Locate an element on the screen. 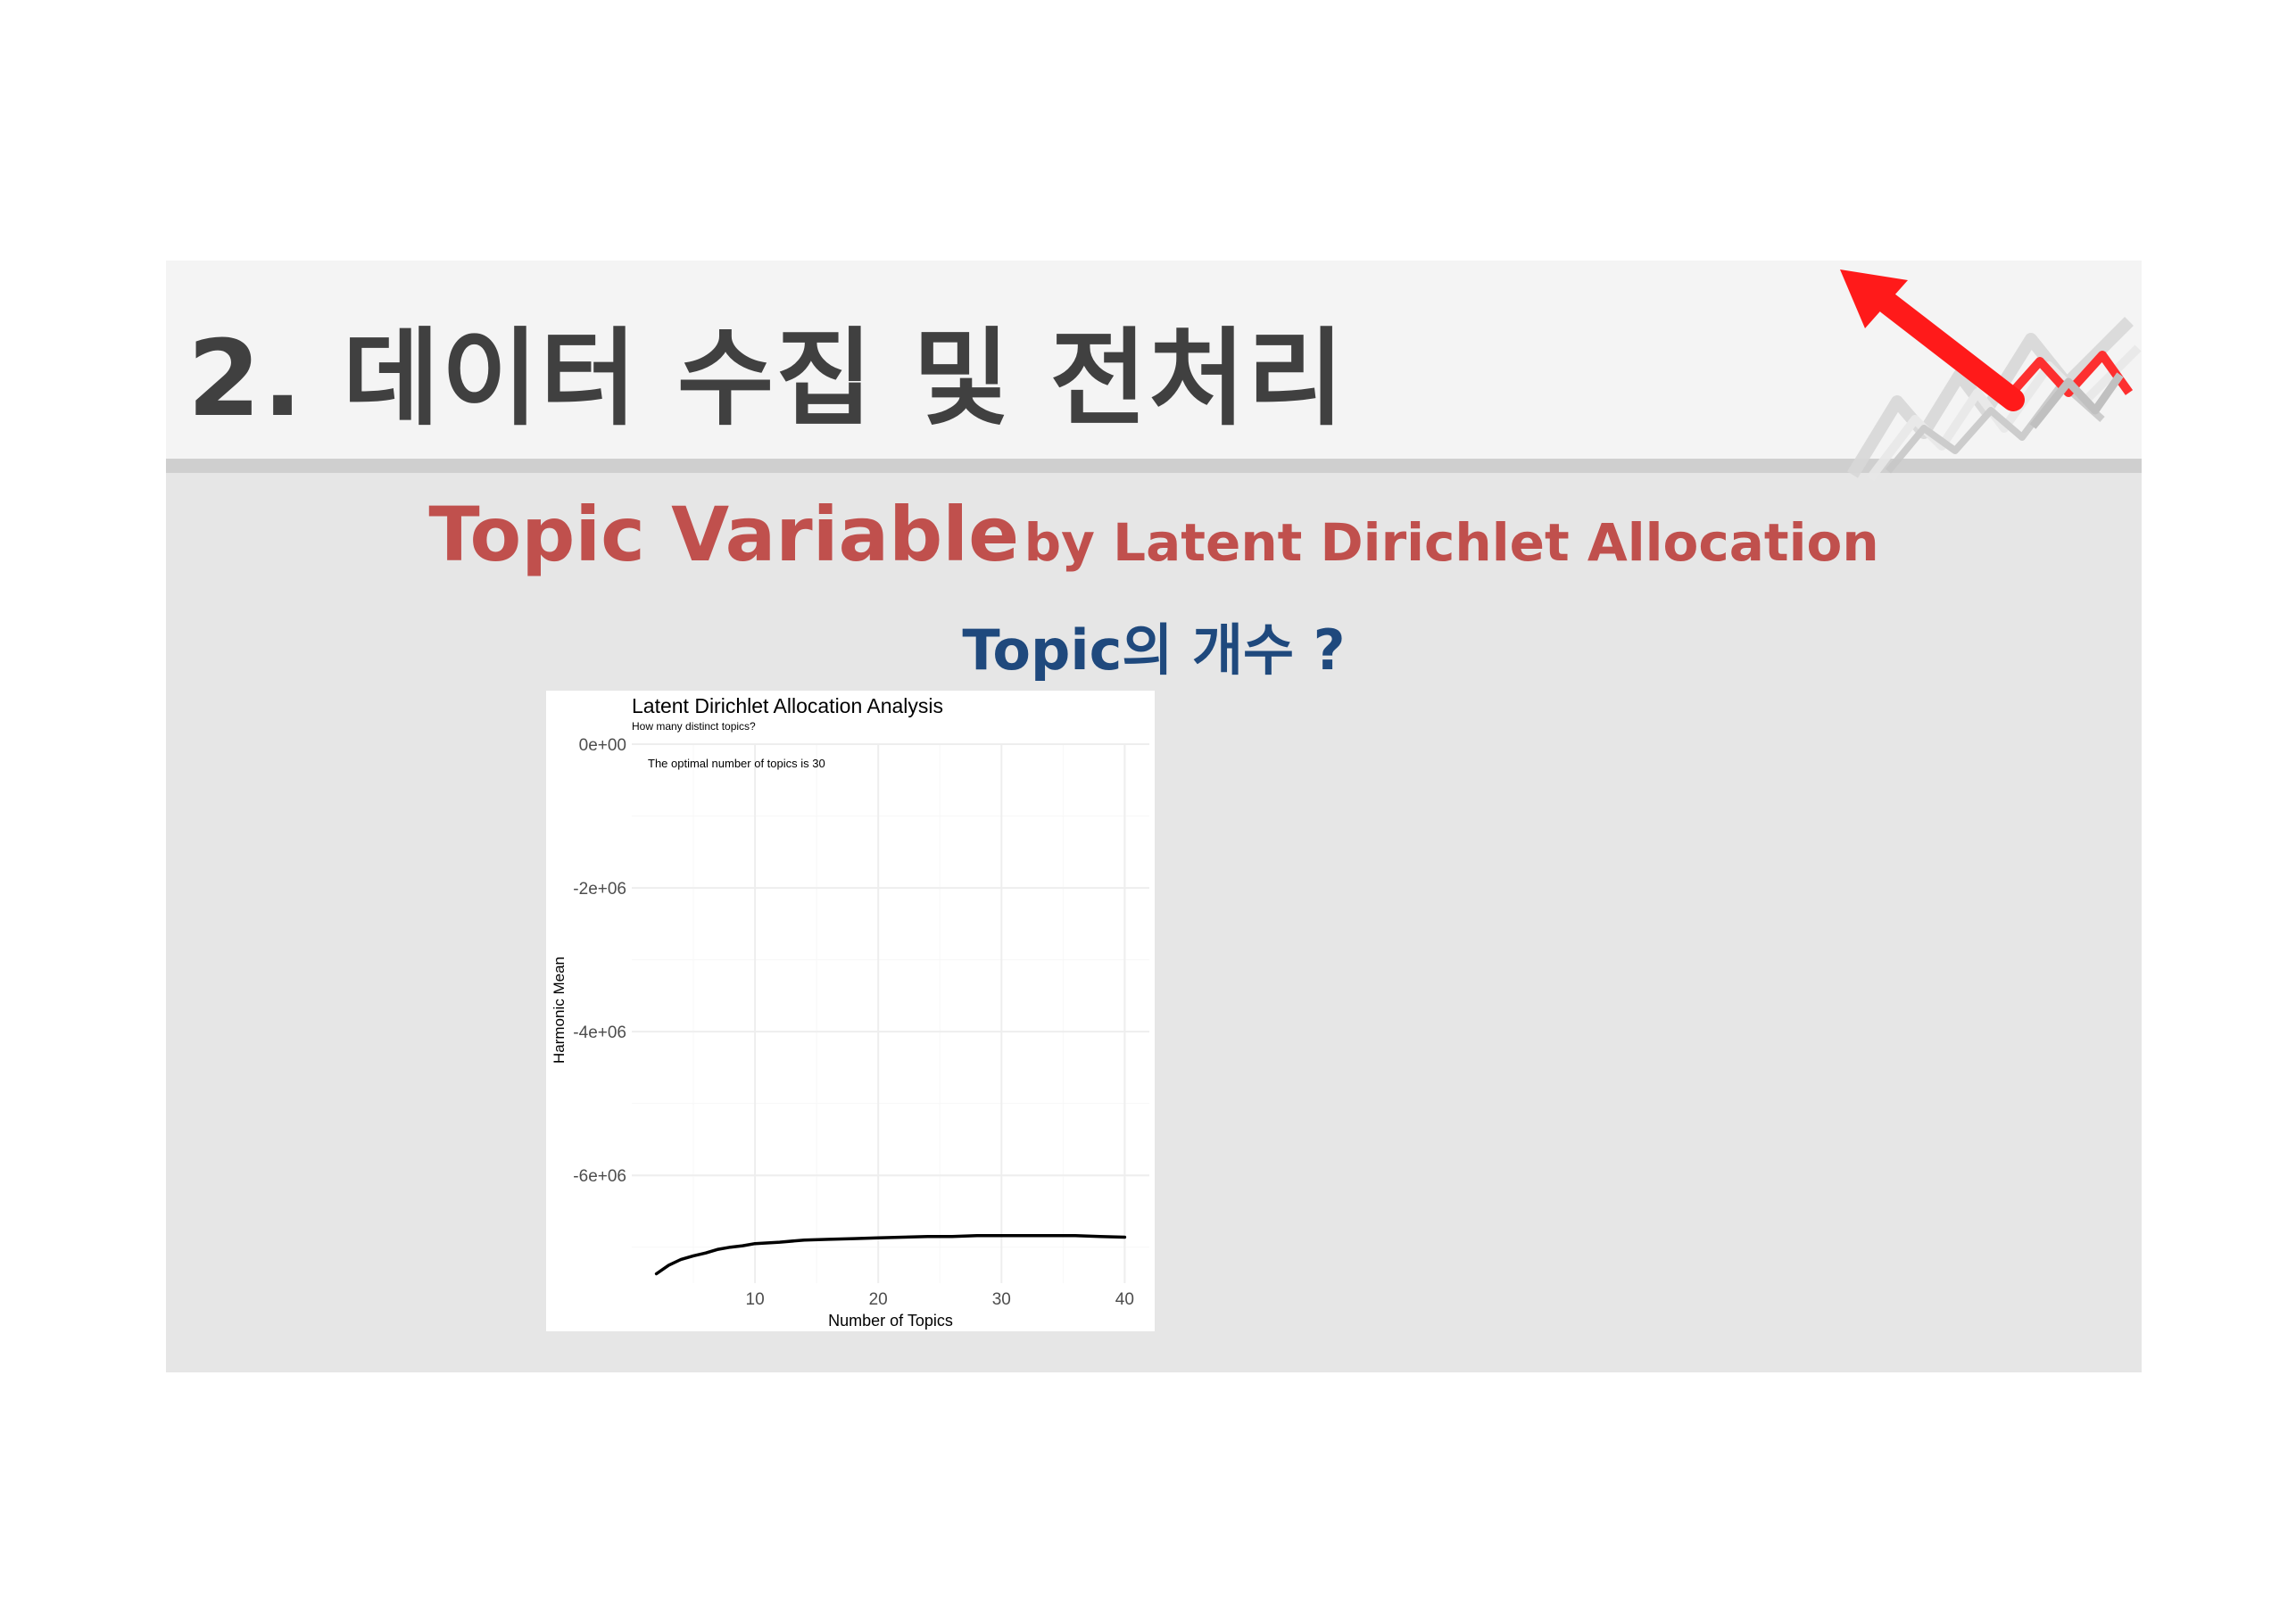 The image size is (2296, 1624). series-line is located at coordinates (891, 1255).